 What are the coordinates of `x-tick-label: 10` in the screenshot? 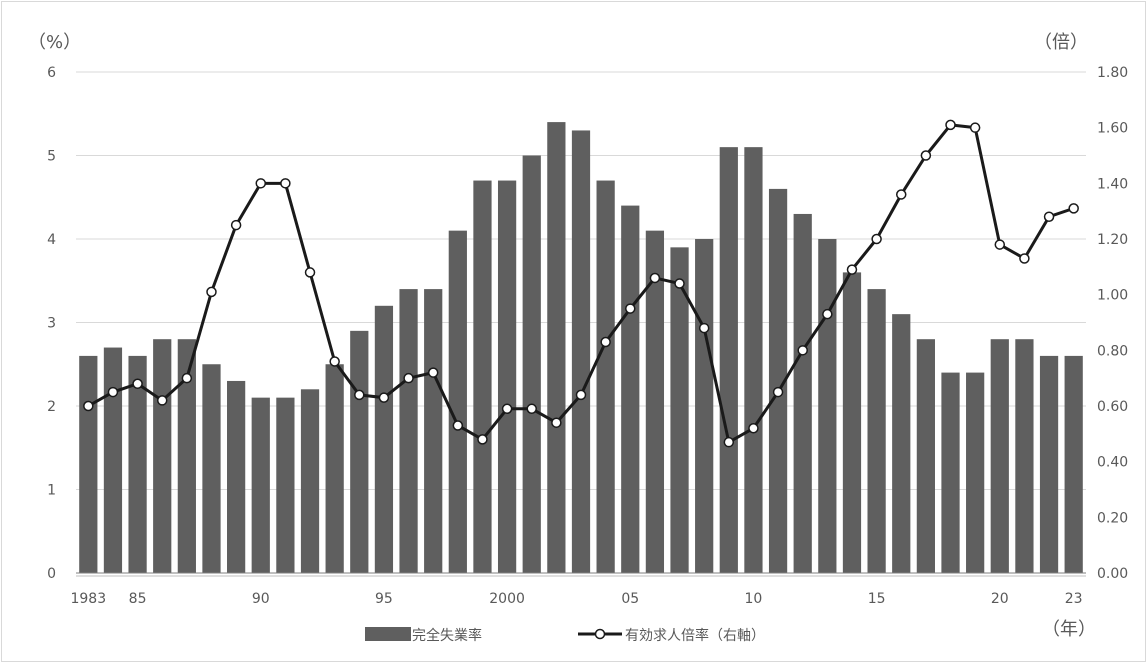 It's located at (754, 599).